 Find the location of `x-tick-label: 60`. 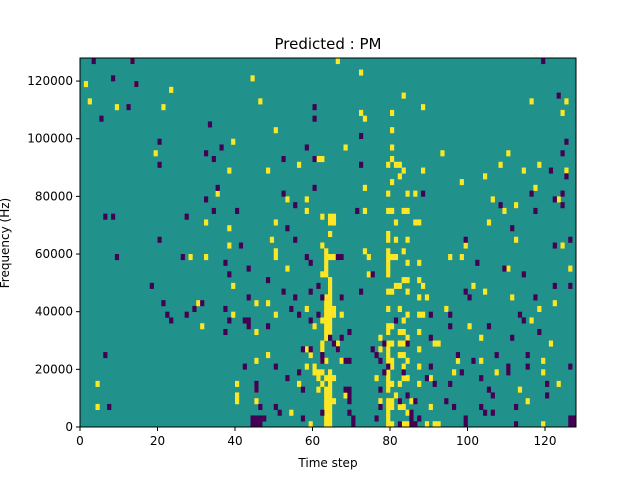

x-tick-label: 60 is located at coordinates (312, 441).